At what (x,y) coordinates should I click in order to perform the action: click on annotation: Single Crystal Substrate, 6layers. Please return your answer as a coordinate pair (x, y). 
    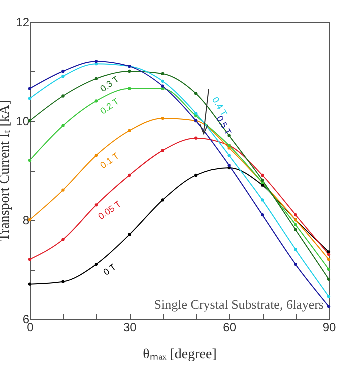
    Looking at the image, I should click on (239, 304).